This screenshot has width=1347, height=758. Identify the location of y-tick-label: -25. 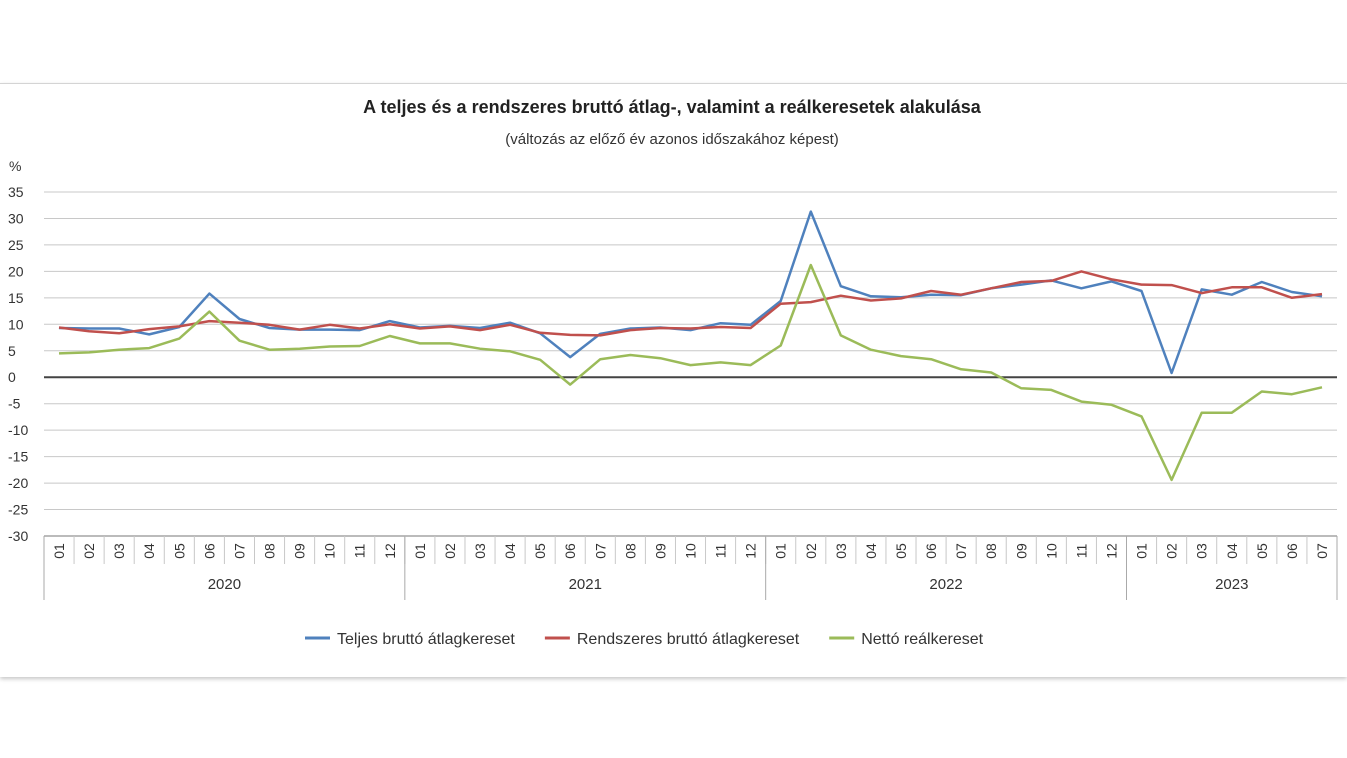
(18, 510).